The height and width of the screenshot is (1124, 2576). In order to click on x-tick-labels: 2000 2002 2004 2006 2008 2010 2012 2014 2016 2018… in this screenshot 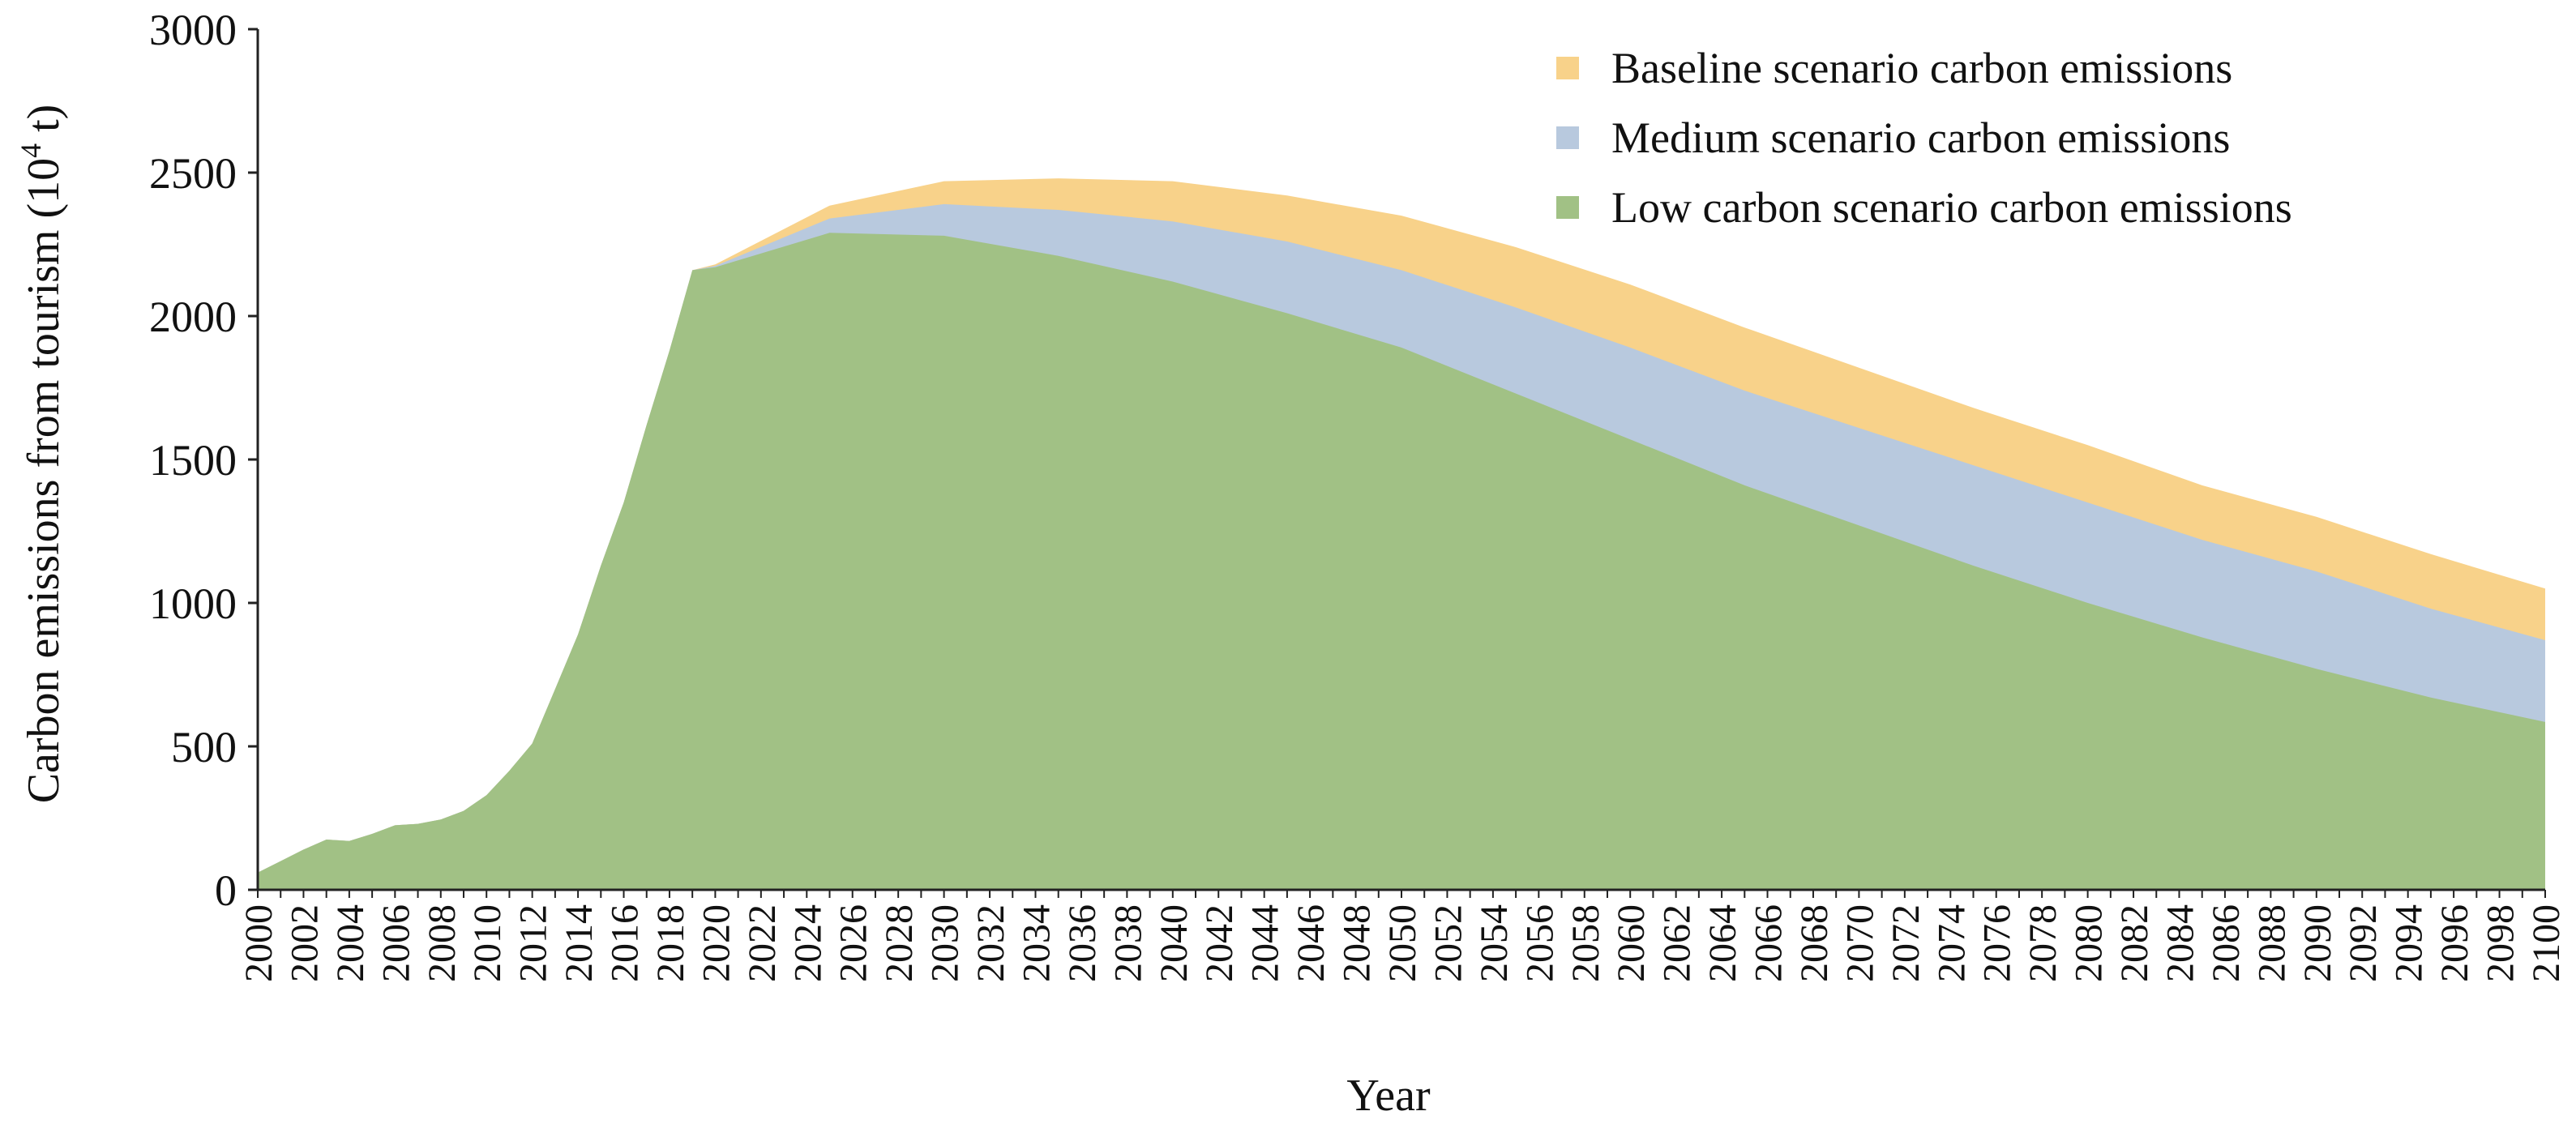, I will do `click(1402, 943)`.